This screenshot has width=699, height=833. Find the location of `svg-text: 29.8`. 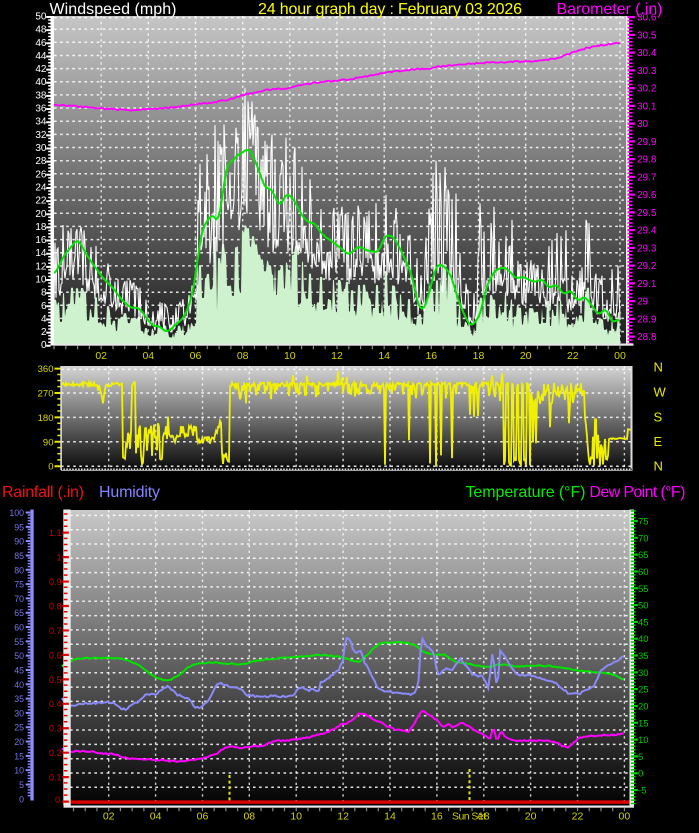

svg-text: 29.8 is located at coordinates (647, 160).